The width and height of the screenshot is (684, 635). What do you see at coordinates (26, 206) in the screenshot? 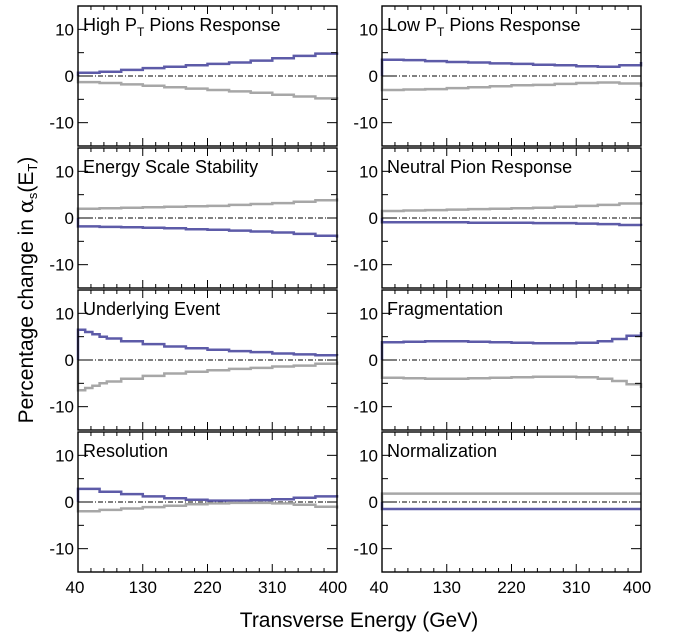
I see `y-axis-label-symbol: α` at bounding box center [26, 206].